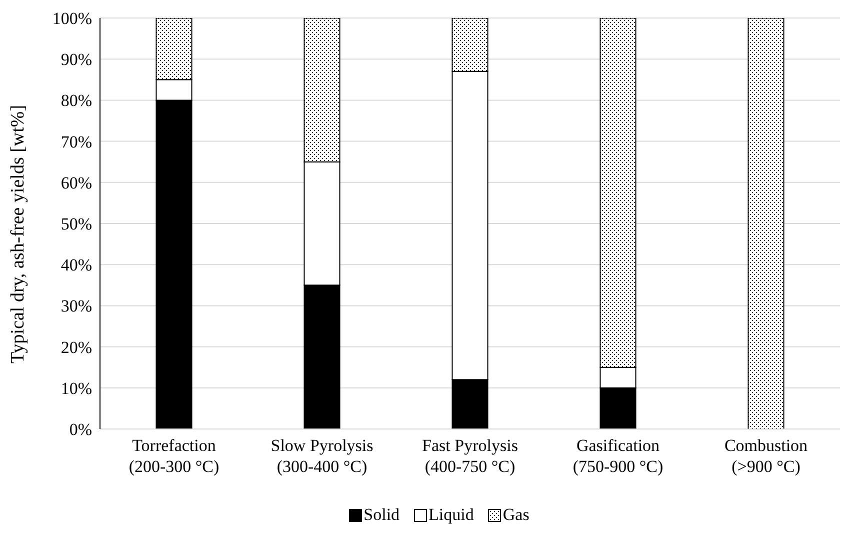  What do you see at coordinates (76, 182) in the screenshot?
I see `y-tick-label: 60%` at bounding box center [76, 182].